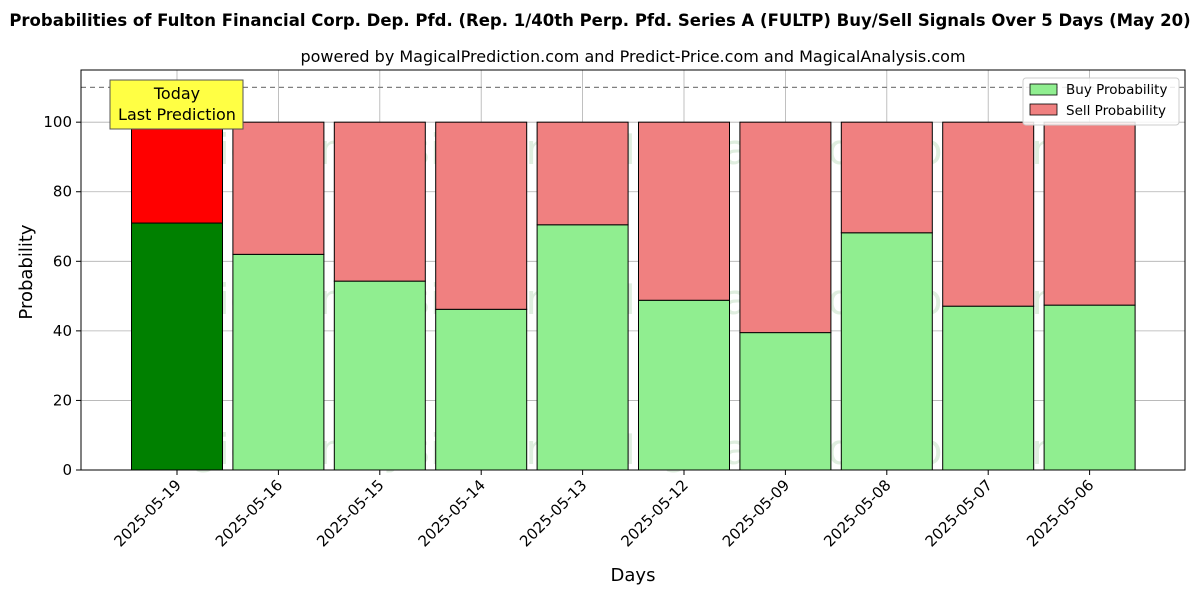 The height and width of the screenshot is (600, 1200). Describe the element at coordinates (857, 513) in the screenshot. I see `x-tick-label: 2025-05-08` at that location.